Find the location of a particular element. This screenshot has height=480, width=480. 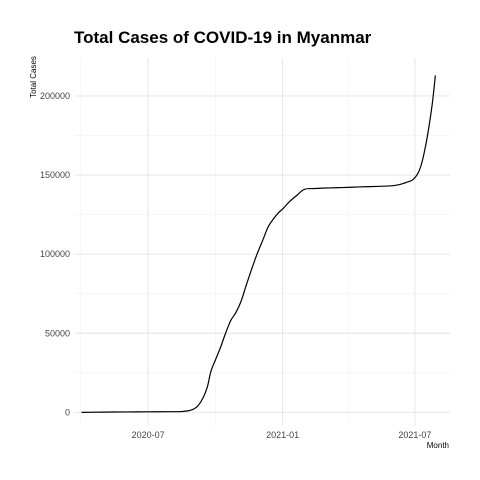

x-axis-ticks: 2020-07 2021-01 2021-07 is located at coordinates (282, 435).